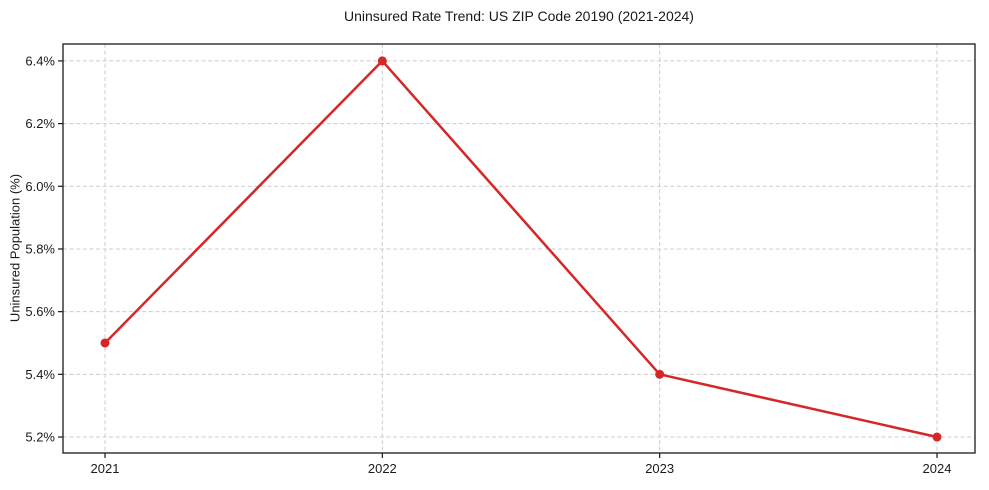 This screenshot has width=989, height=490. I want to click on x-tick-label: 2021, so click(105, 468).